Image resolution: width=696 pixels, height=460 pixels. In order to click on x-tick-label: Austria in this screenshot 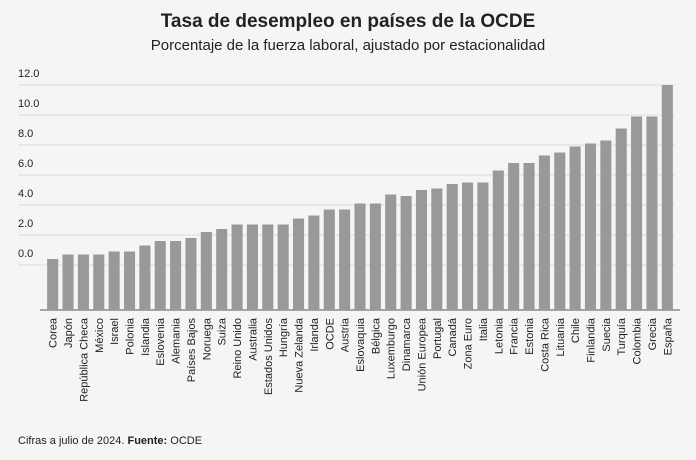, I will do `click(346, 334)`.